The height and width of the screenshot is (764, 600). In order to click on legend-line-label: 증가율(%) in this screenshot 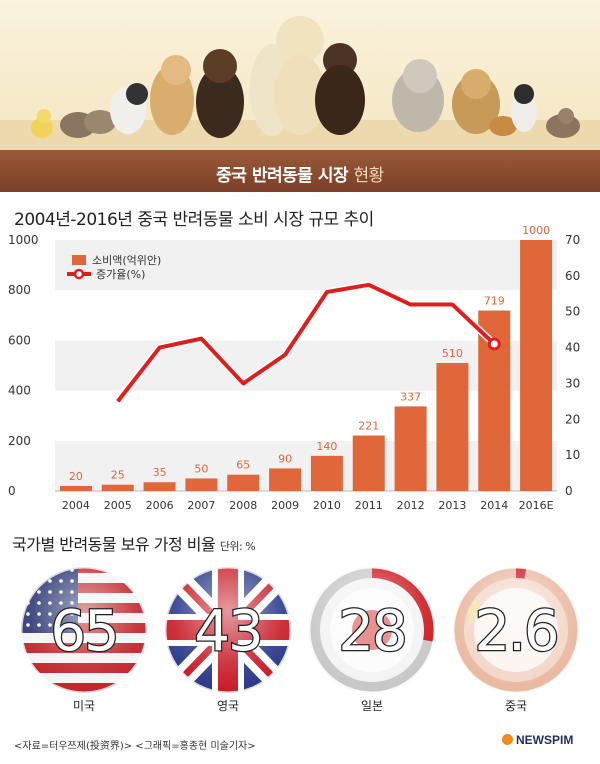, I will do `click(120, 274)`.